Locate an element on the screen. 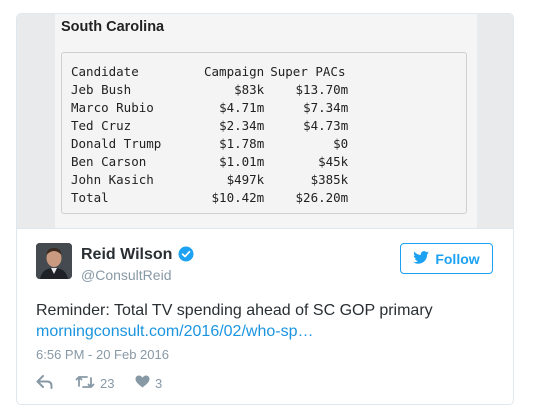 The width and height of the screenshot is (556, 410). superpac-cell: $26.20m is located at coordinates (322, 197).